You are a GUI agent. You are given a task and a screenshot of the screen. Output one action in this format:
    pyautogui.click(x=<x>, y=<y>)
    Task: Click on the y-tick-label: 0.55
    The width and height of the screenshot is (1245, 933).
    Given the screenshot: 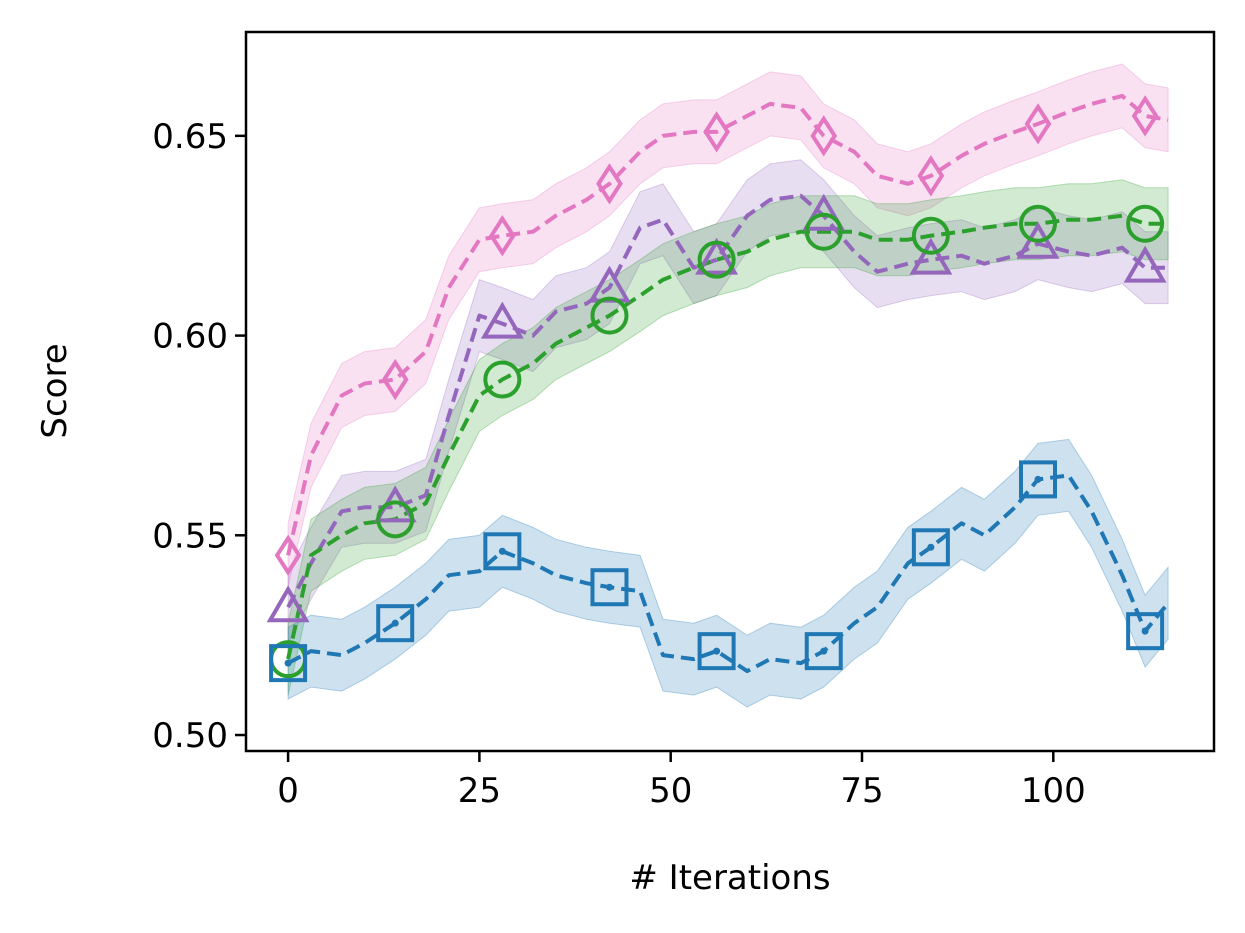 What is the action you would take?
    pyautogui.click(x=190, y=536)
    